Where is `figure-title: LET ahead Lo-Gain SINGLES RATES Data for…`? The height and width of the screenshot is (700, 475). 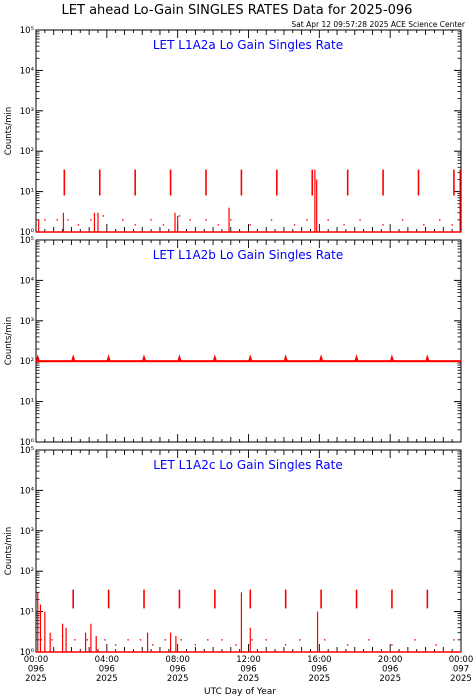 figure-title: LET ahead Lo-Gain SINGLES RATES Data for… is located at coordinates (237, 10).